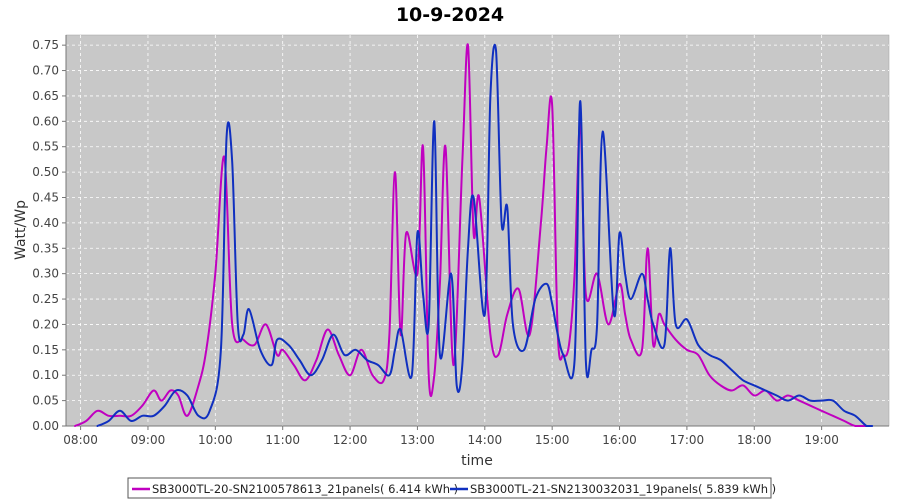  Describe the element at coordinates (45, 324) in the screenshot. I see `y-tick-label: 0.20` at that location.